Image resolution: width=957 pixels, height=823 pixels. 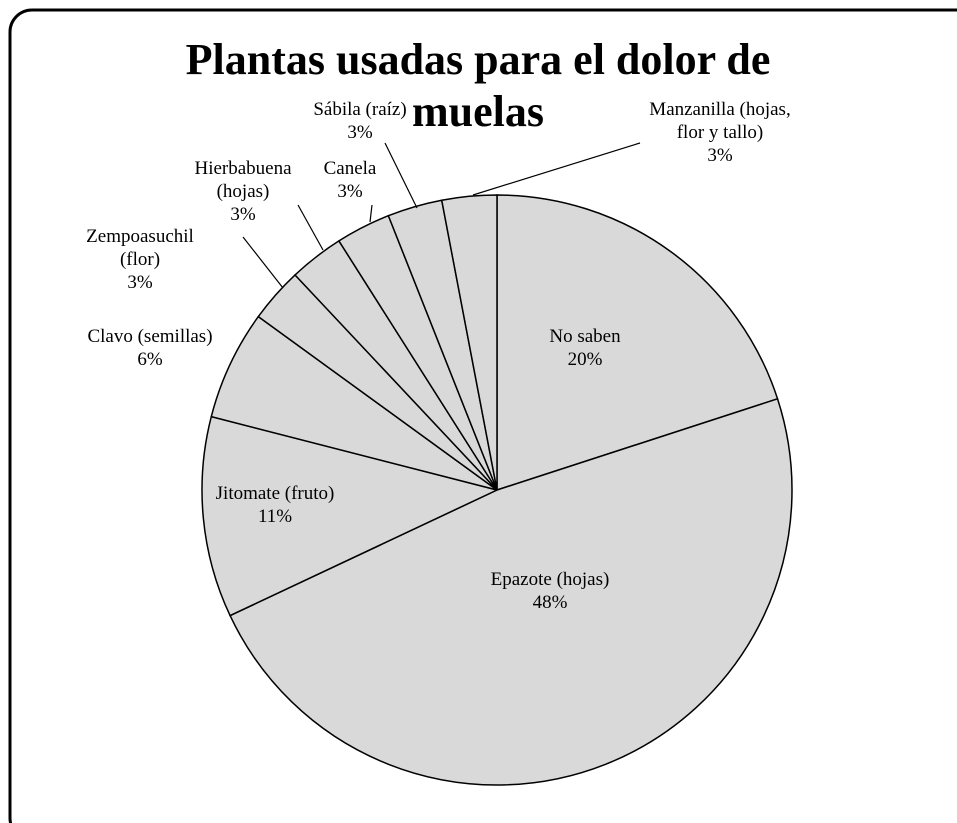 I want to click on data-label: No saben 20%, so click(x=585, y=348).